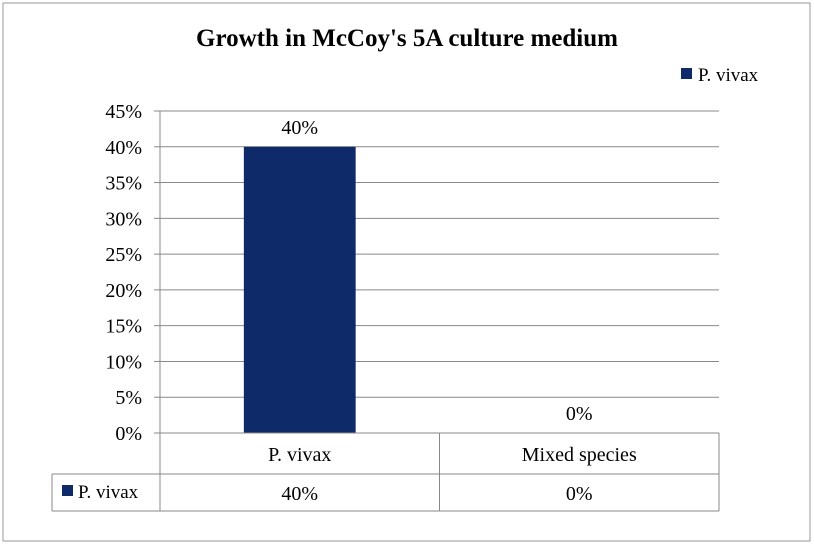 The width and height of the screenshot is (814, 550). I want to click on y-tick-label: 15%, so click(123, 327).